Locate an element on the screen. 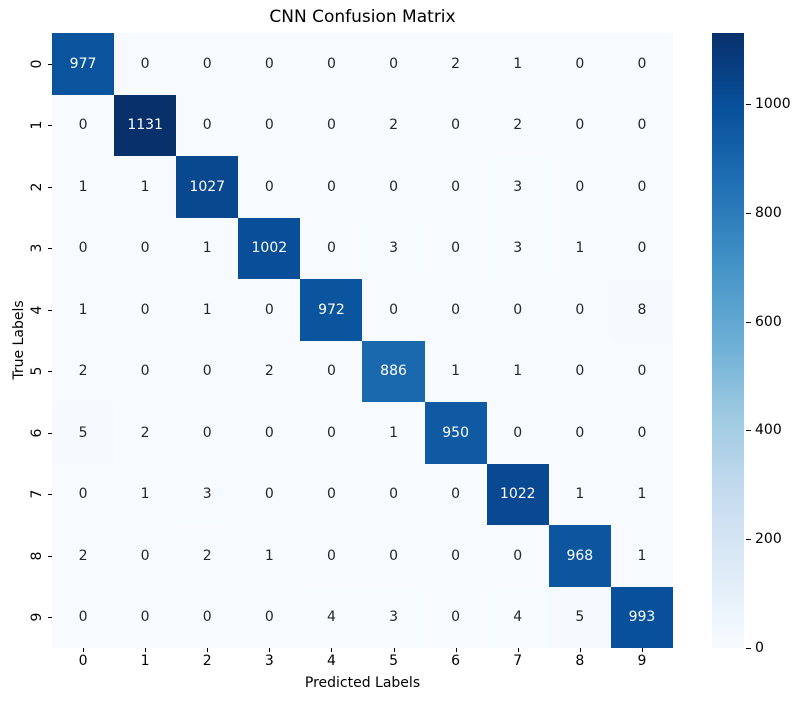 Image resolution: width=797 pixels, height=701 pixels. x-tick-label-0: 0 is located at coordinates (83, 661).